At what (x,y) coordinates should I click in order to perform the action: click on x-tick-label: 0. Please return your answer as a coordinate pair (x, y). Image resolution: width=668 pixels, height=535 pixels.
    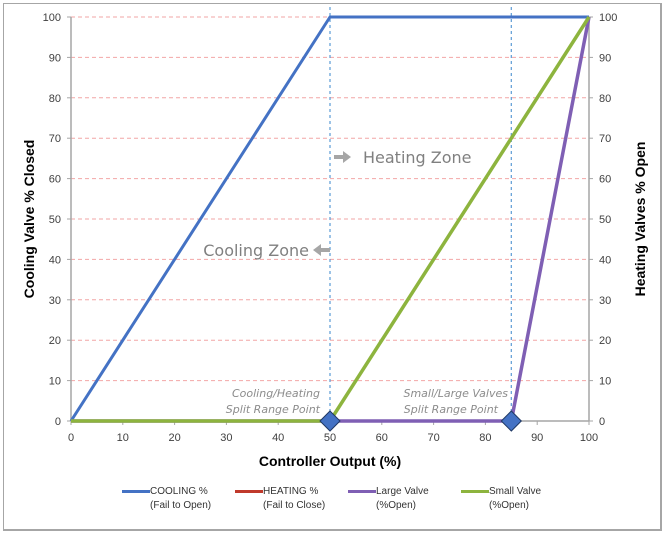
    Looking at the image, I should click on (71, 438).